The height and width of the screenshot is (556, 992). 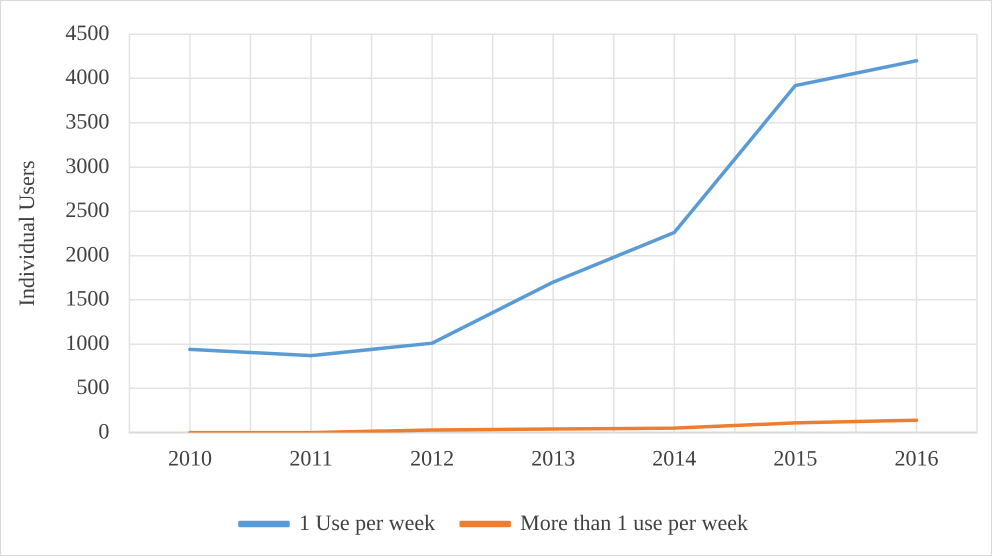 What do you see at coordinates (87, 32) in the screenshot?
I see `y-tick-label: 4500` at bounding box center [87, 32].